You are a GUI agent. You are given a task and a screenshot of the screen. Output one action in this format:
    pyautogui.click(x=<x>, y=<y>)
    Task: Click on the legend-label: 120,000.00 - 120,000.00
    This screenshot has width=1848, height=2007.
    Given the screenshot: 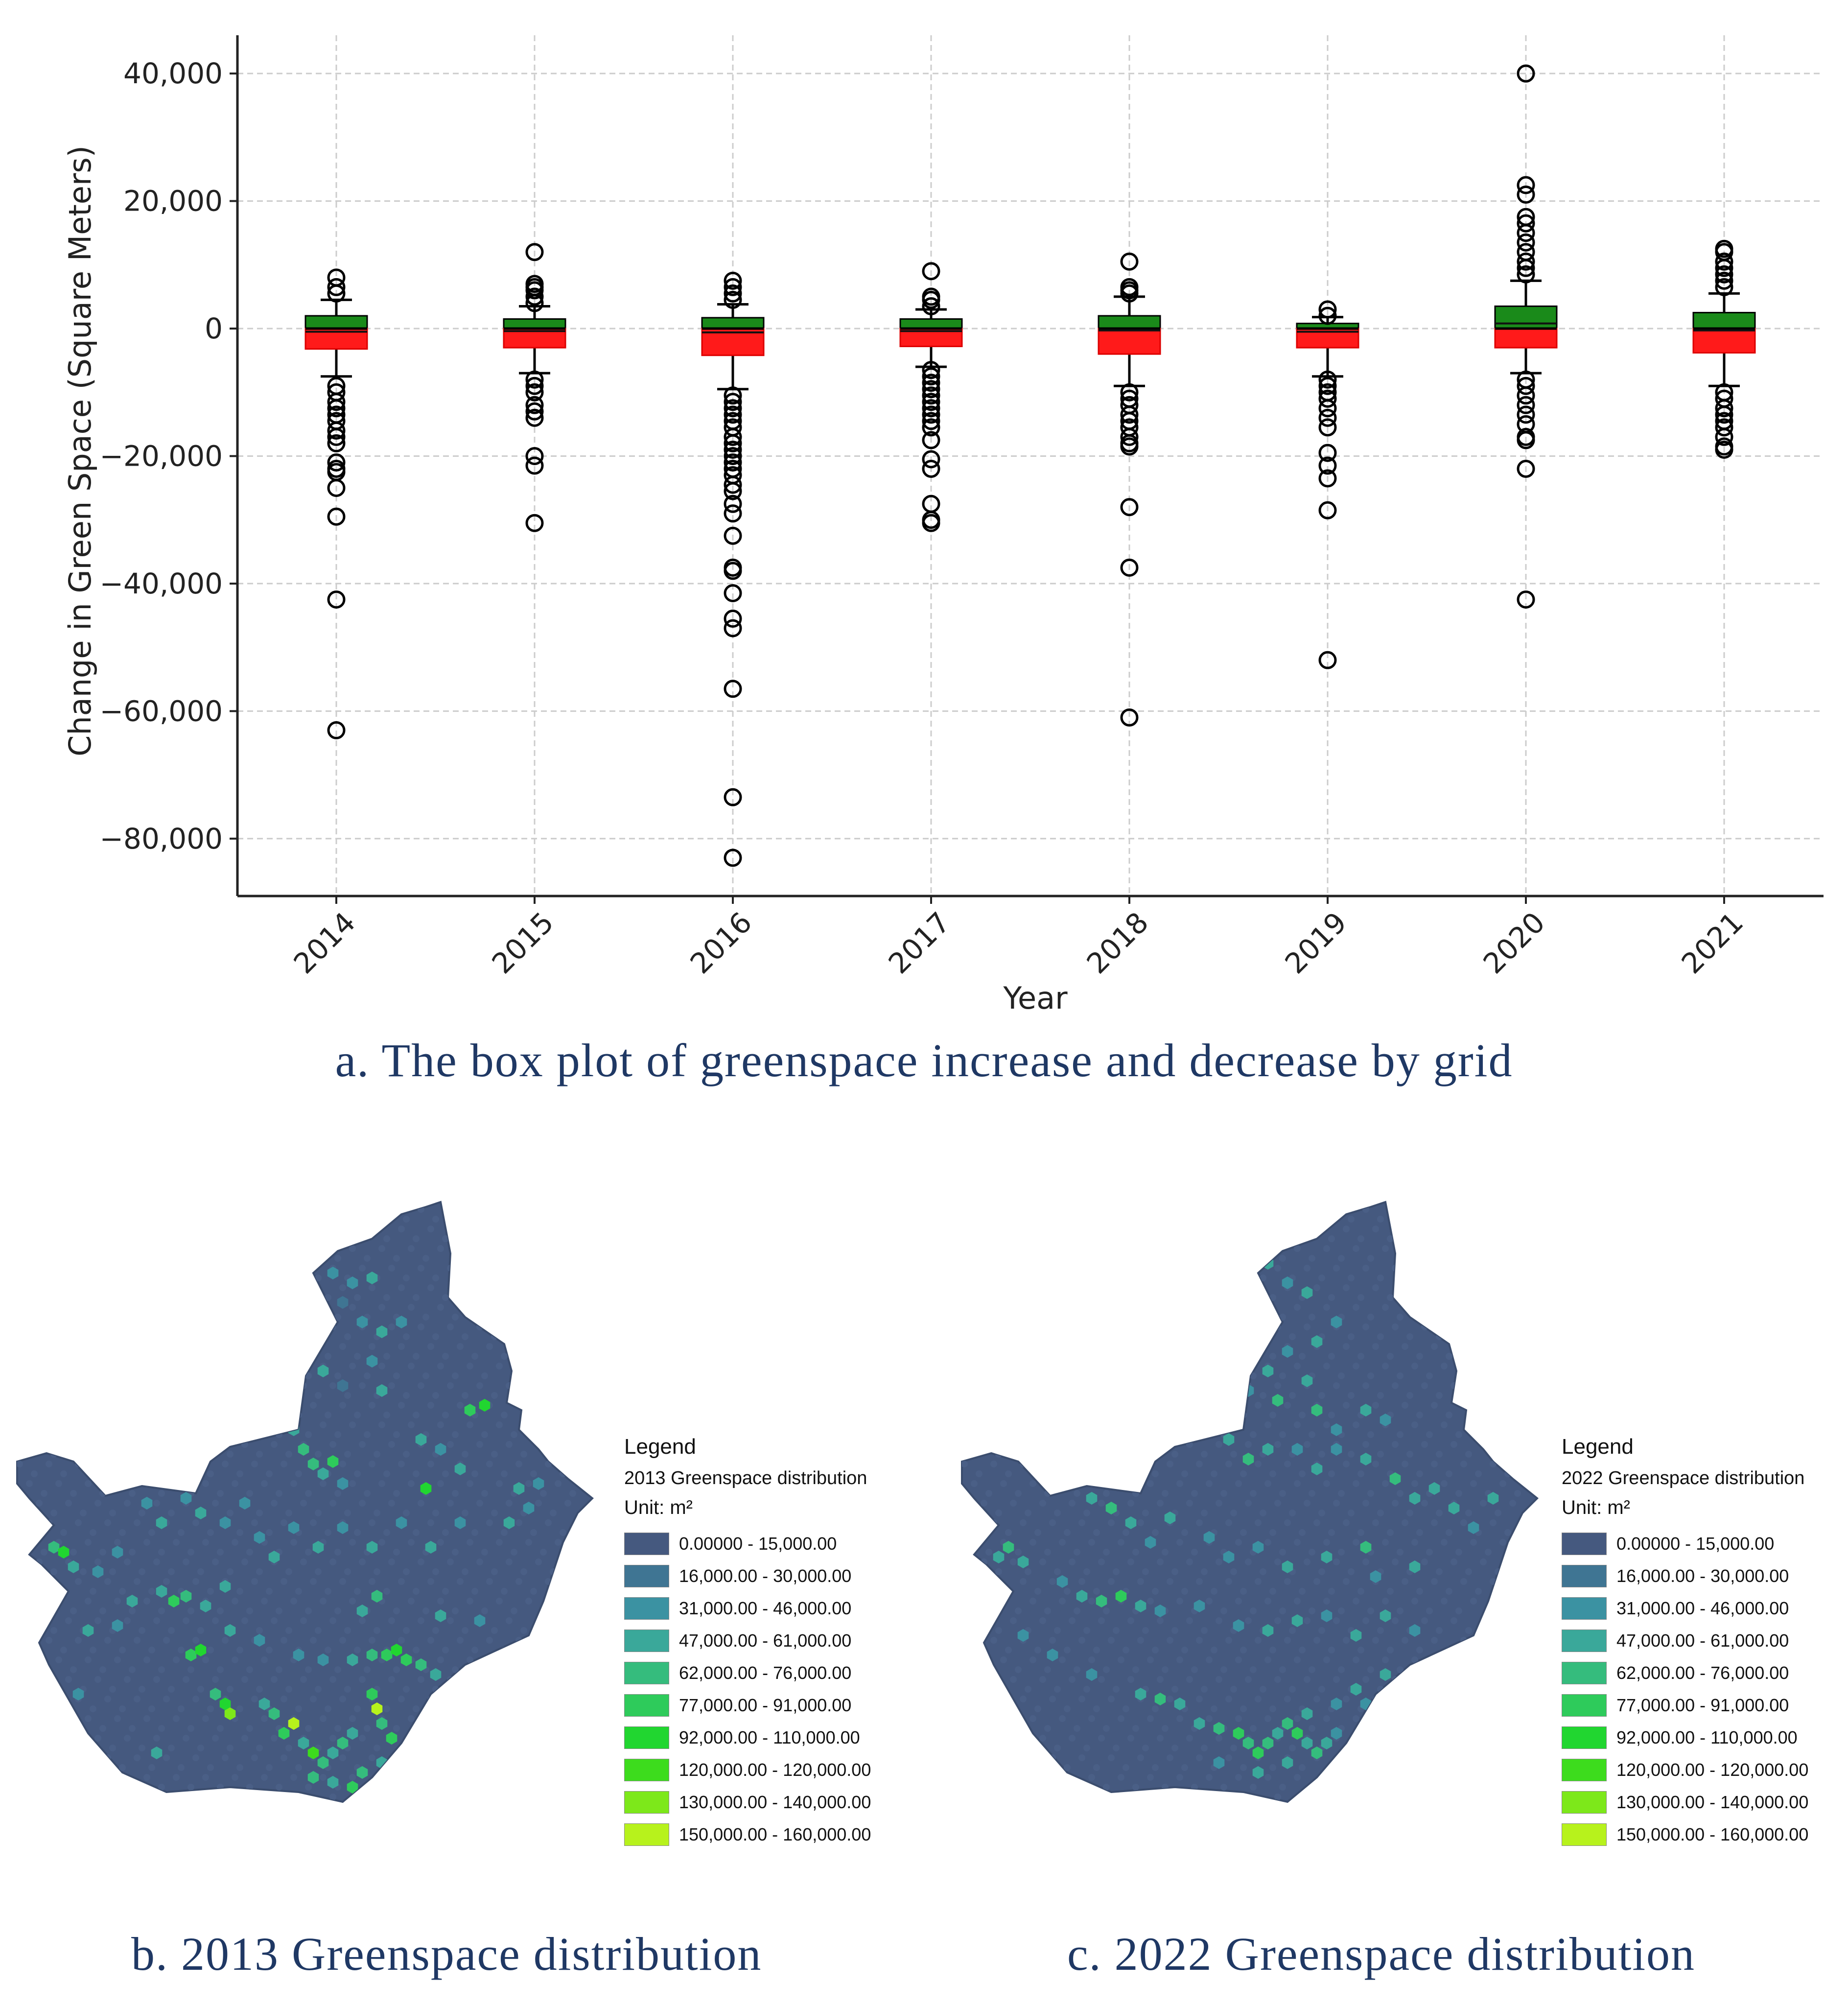 What is the action you would take?
    pyautogui.click(x=1712, y=1770)
    